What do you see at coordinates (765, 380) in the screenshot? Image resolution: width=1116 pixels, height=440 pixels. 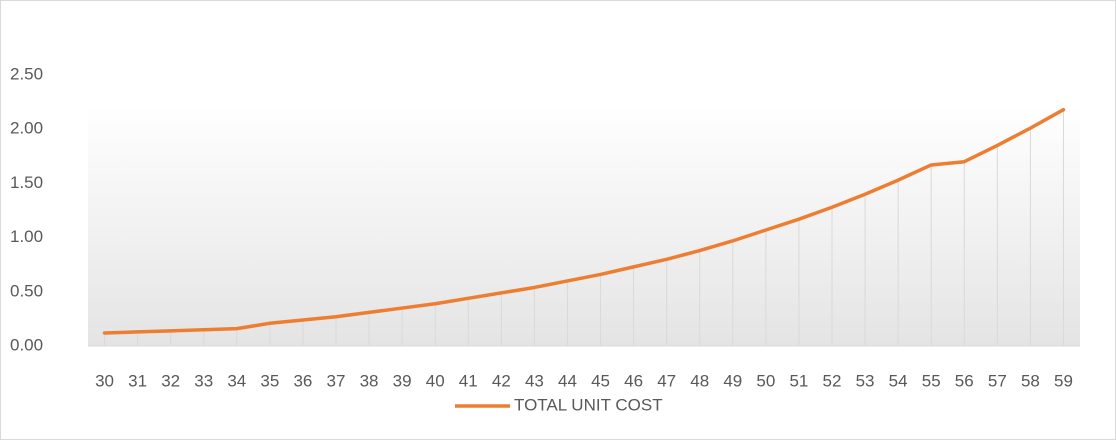 I see `x-tick-label: 50` at bounding box center [765, 380].